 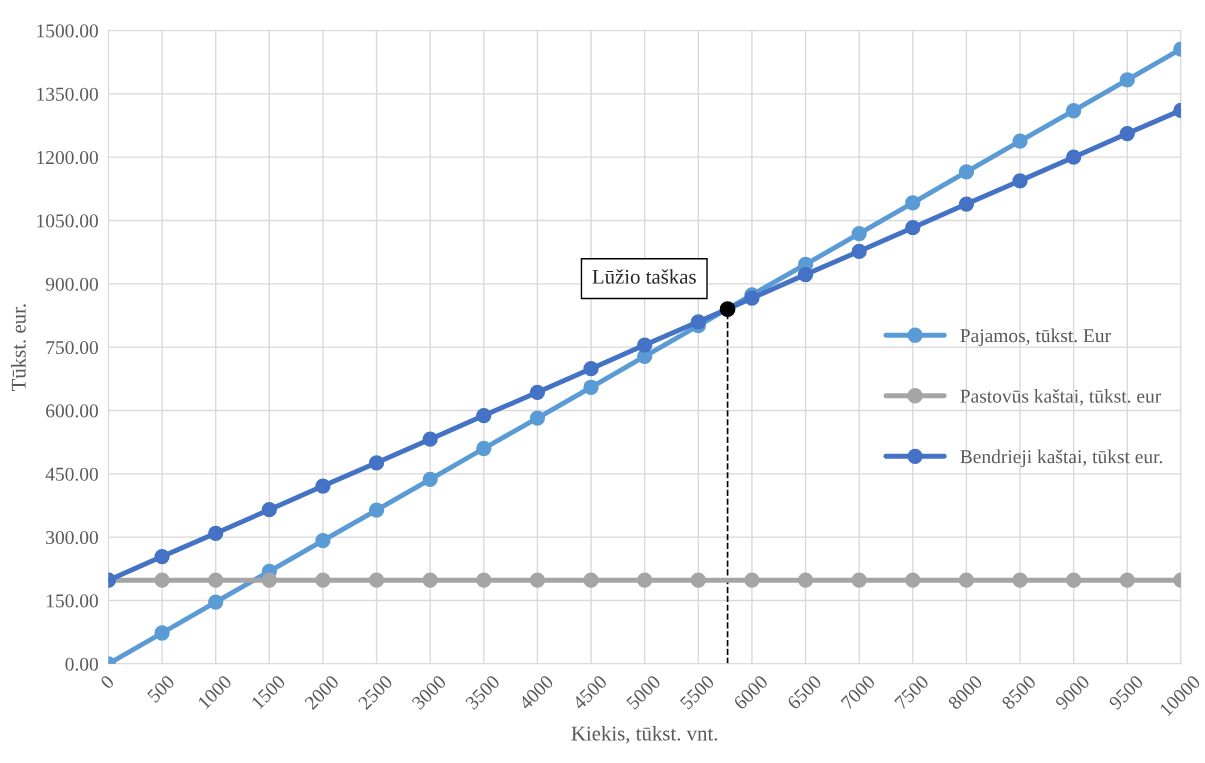 I want to click on x-tick-label: 7000, so click(x=858, y=692).